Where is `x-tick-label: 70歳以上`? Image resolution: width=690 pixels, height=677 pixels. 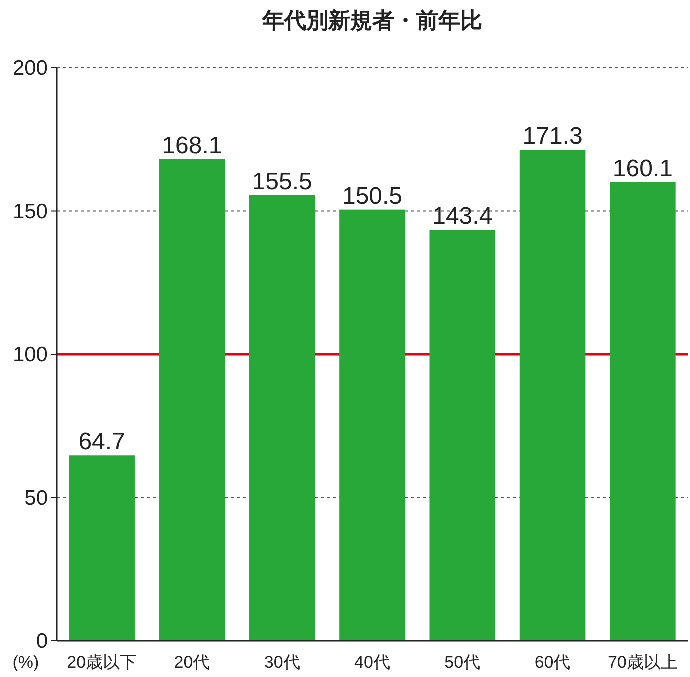
x-tick-label: 70歳以上 is located at coordinates (643, 662).